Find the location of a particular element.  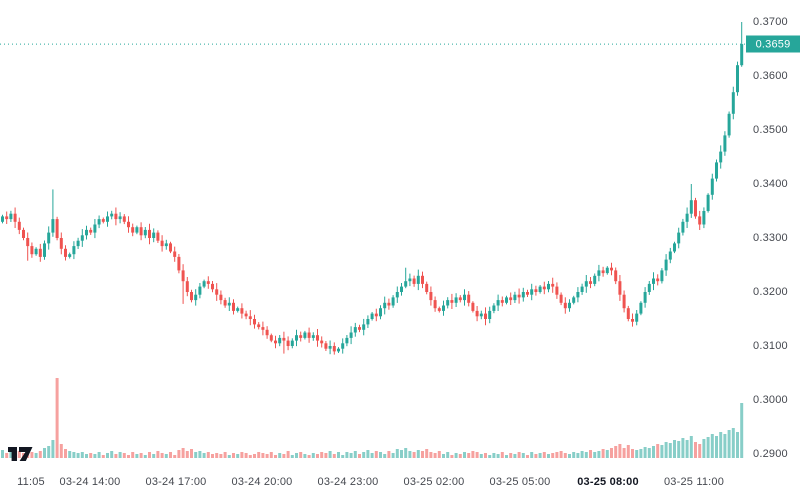

tradingview-logo is located at coordinates (23, 453).